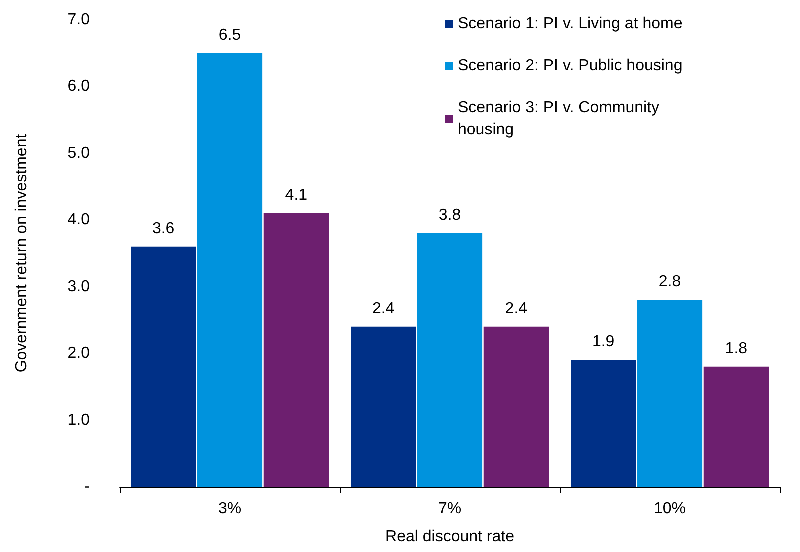 The height and width of the screenshot is (552, 800). I want to click on y-tick-label: 1.0, so click(79, 420).